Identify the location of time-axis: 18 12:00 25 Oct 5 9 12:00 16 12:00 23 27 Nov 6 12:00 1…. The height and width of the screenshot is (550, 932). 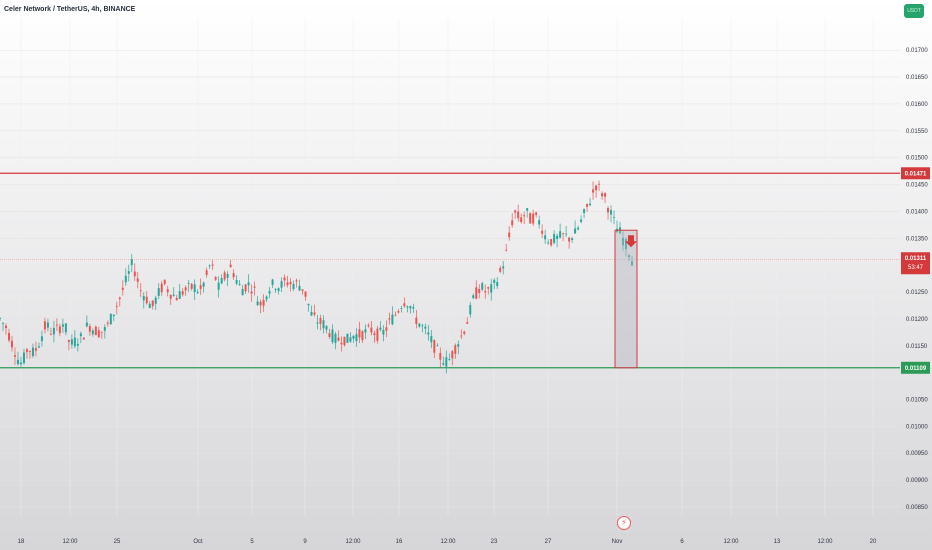
(447, 542).